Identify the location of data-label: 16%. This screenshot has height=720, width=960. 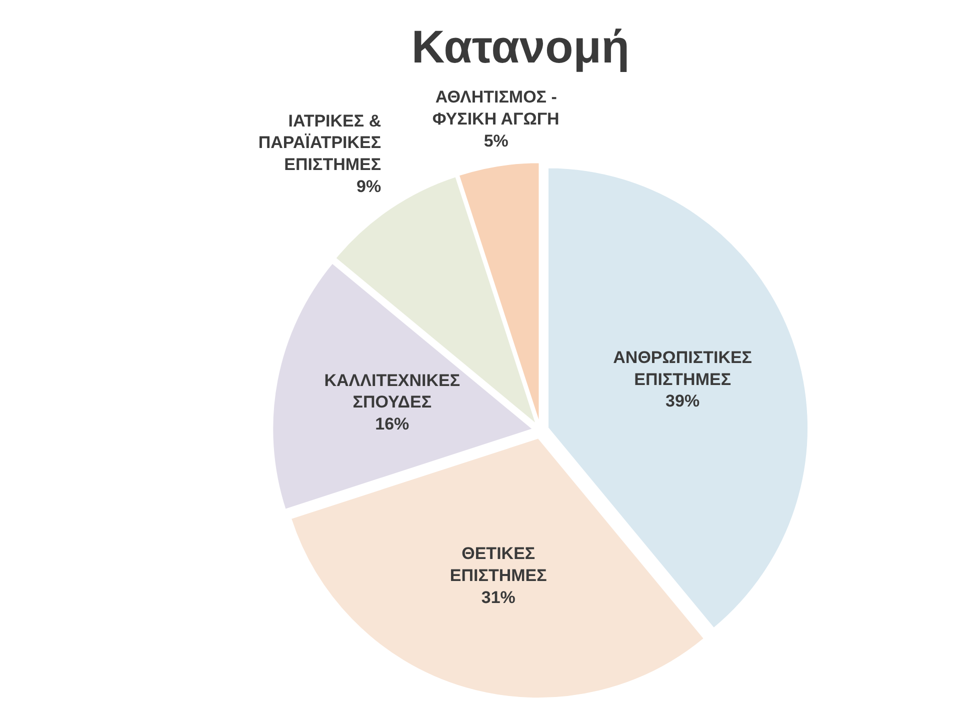
(392, 424).